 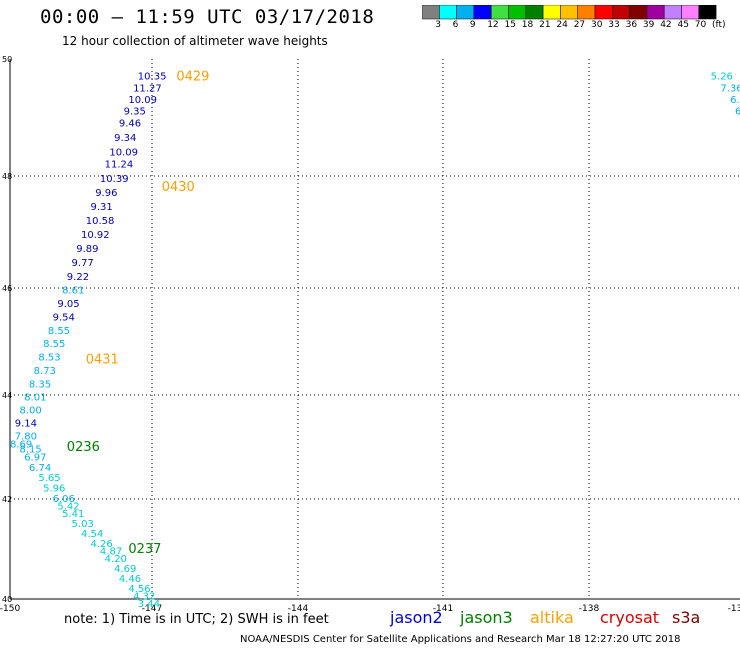 I want to click on wave-height-value: 8.00, so click(x=30, y=411).